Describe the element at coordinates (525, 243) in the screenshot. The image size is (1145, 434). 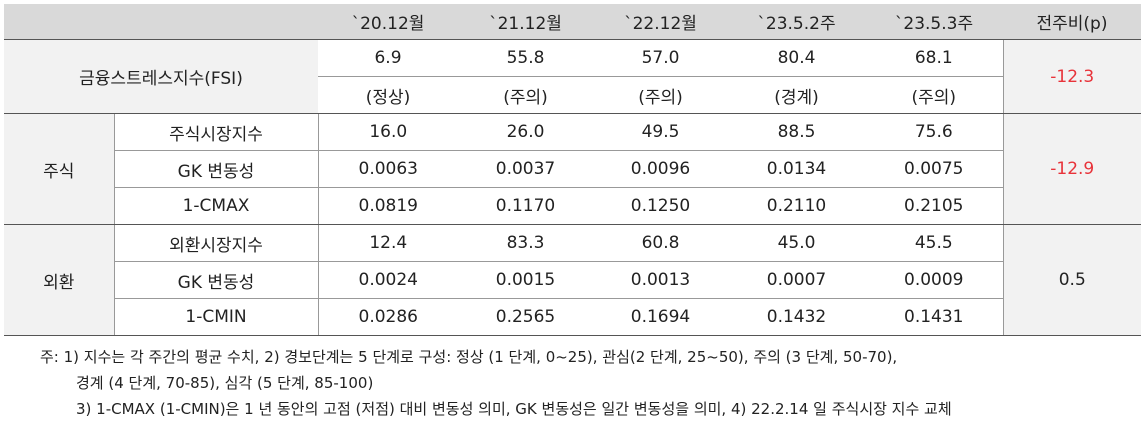
I see `fx-value: 83.3` at that location.